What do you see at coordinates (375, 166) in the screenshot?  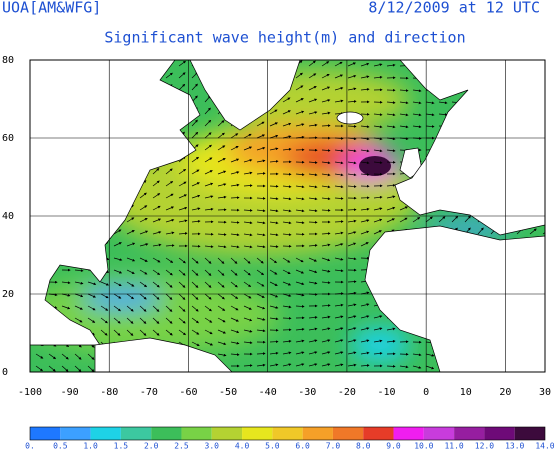 I see `wave-peak` at bounding box center [375, 166].